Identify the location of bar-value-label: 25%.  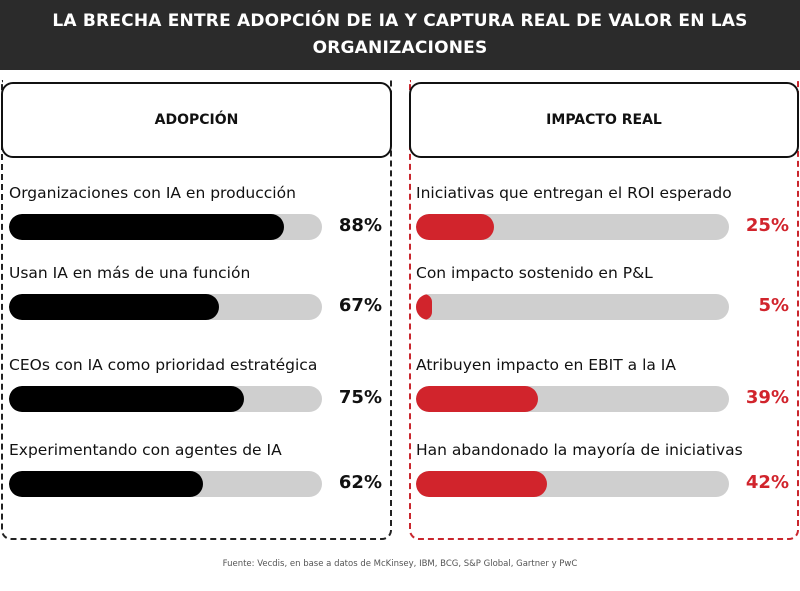
(767, 225).